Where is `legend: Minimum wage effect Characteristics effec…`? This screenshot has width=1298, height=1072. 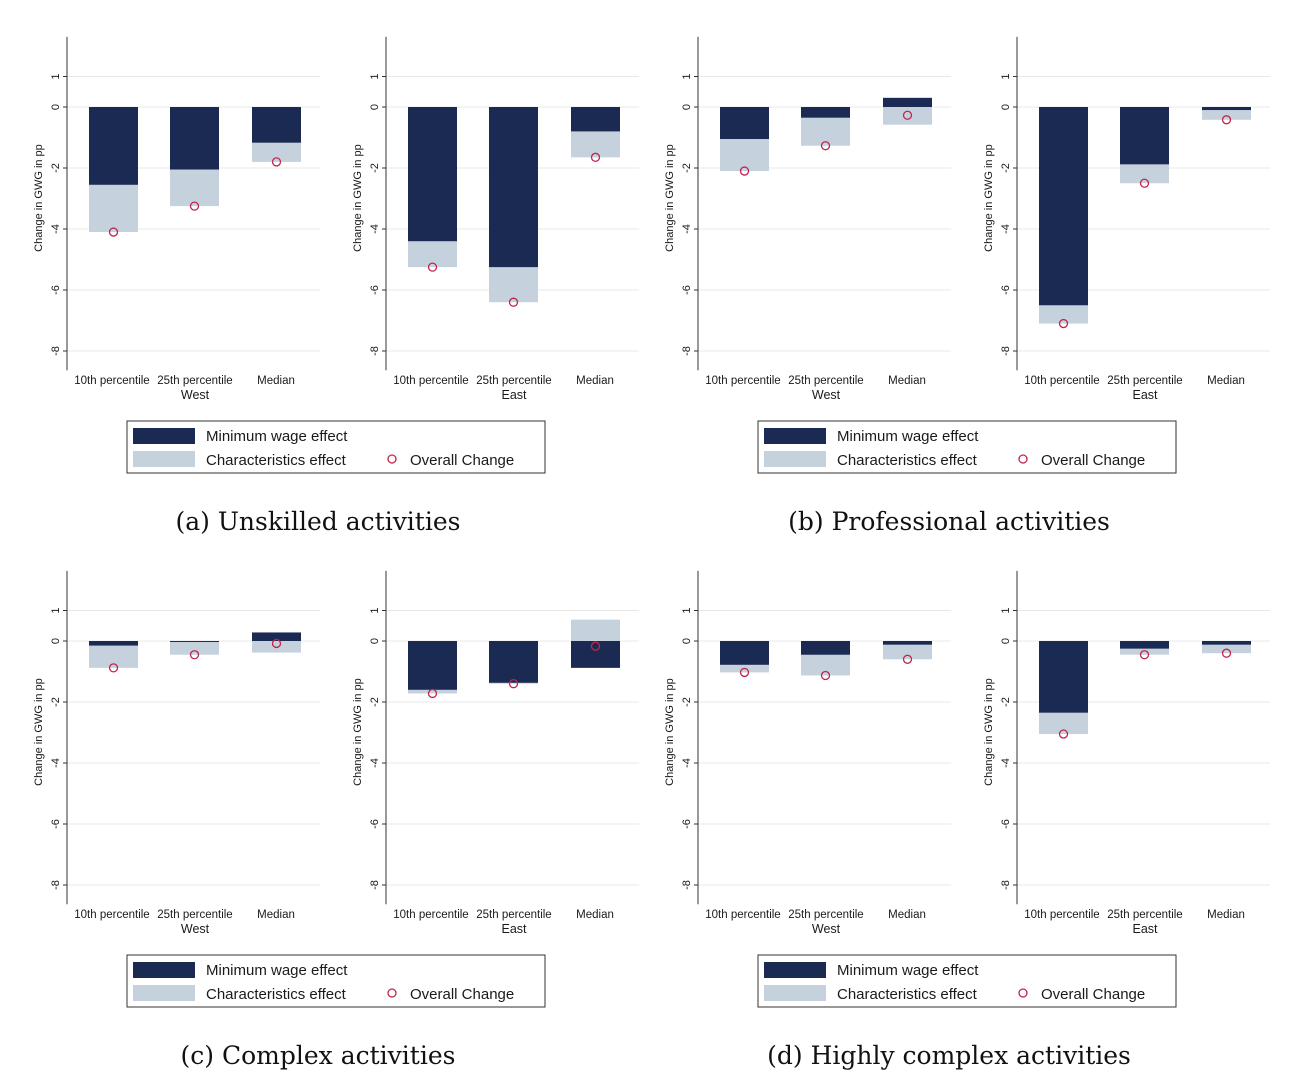 legend: Minimum wage effect Characteristics effec… is located at coordinates (967, 981).